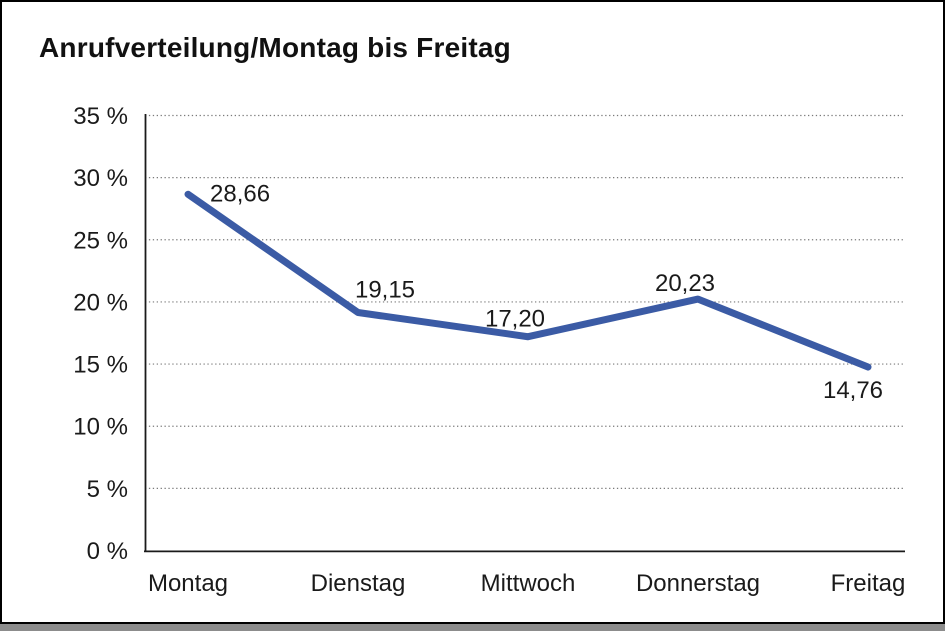  I want to click on x-category-label: Mittwoch, so click(528, 583).